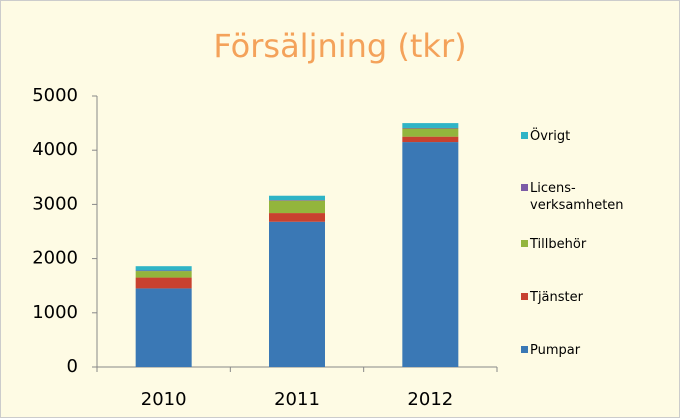 This screenshot has width=680, height=418. I want to click on x-tick-label: 2012, so click(430, 399).